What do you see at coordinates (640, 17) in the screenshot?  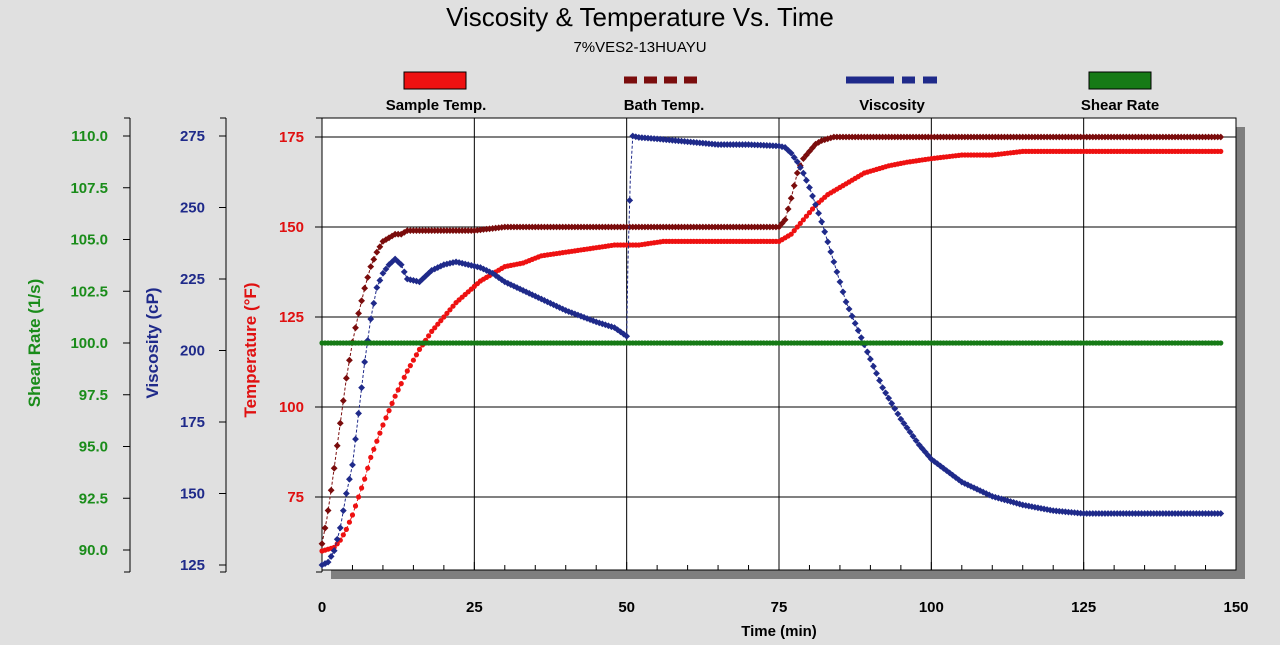 I see `chart-title: Viscosity & Temperature Vs. Time` at bounding box center [640, 17].